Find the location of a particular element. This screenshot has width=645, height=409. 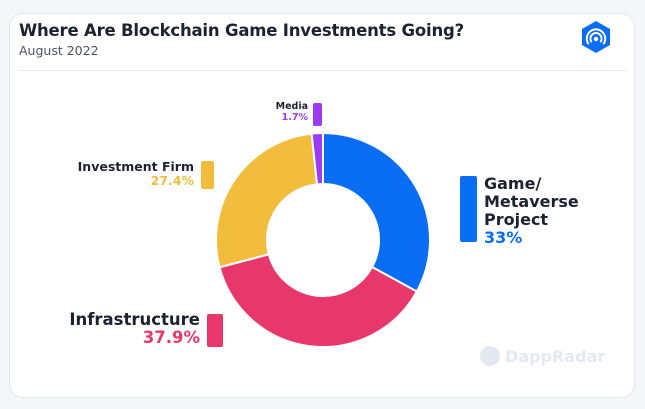

label-media: Media 1.7% is located at coordinates (291, 112).